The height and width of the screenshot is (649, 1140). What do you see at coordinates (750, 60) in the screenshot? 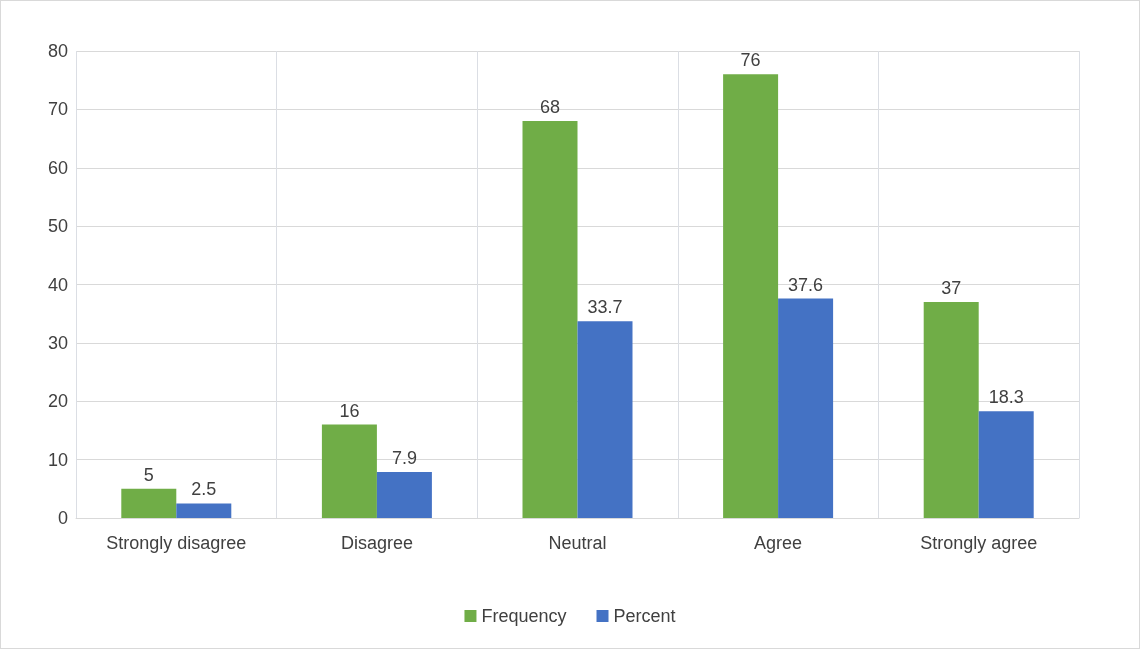
I see `data-label: 76` at bounding box center [750, 60].